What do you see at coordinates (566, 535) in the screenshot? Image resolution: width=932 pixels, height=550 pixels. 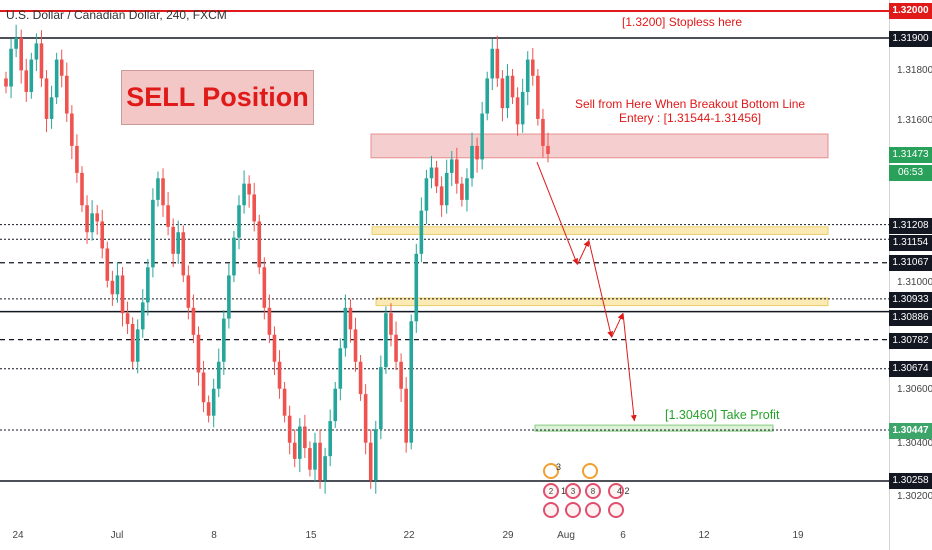 I see `date-tick-label: Aug` at bounding box center [566, 535].